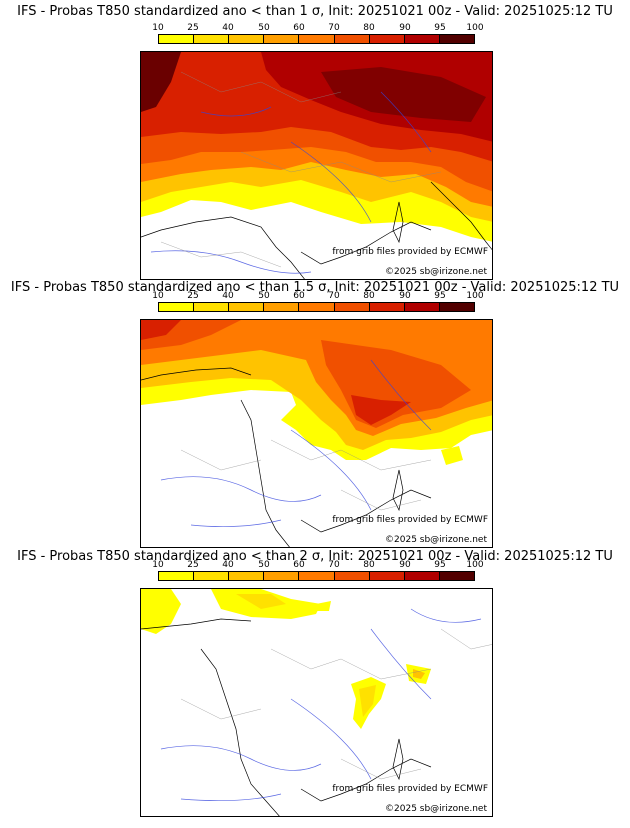  I want to click on prob-area-10-northeast, so click(323, 606).